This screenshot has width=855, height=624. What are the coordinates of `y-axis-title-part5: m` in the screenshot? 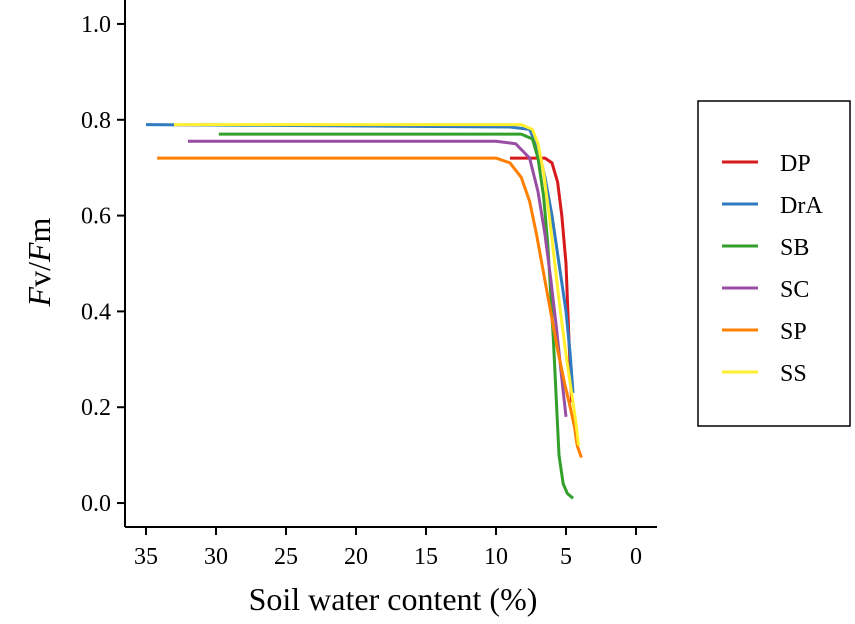 It's located at (39, 229).